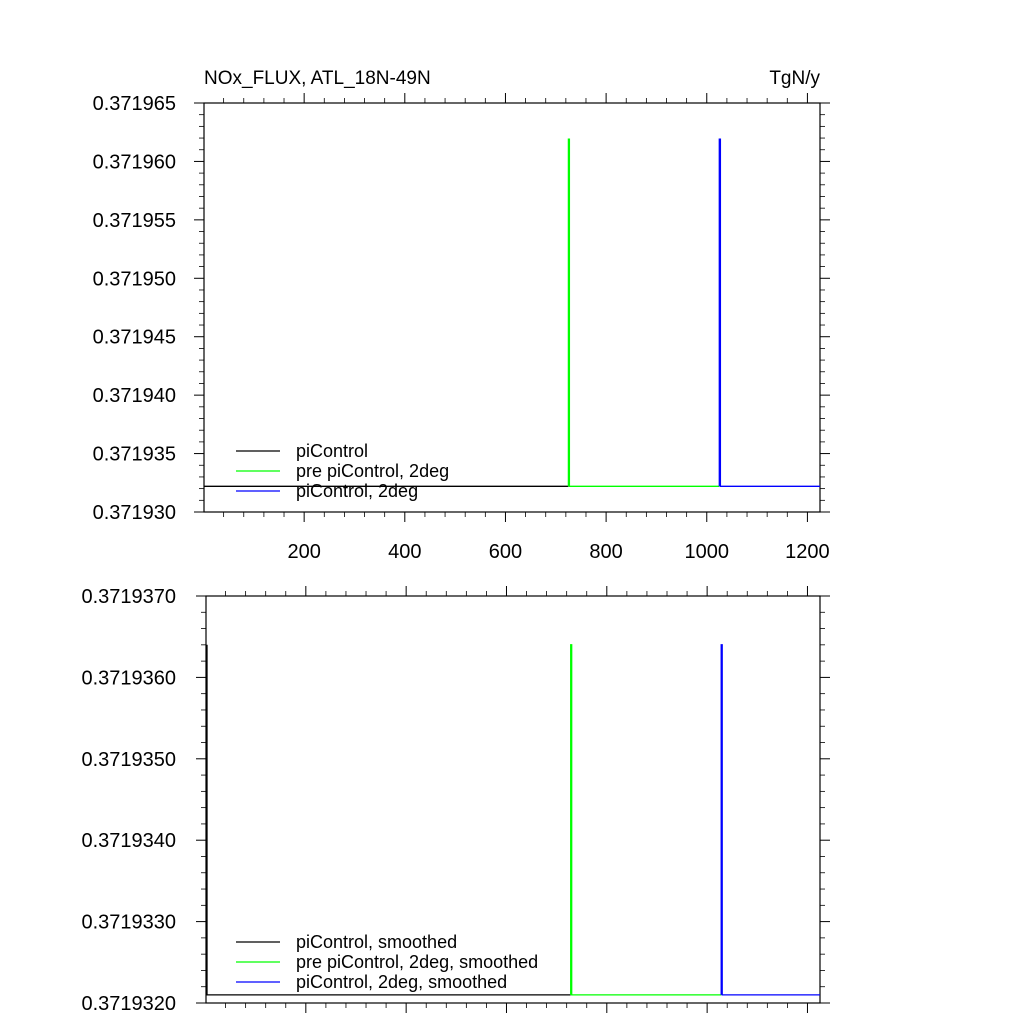  What do you see at coordinates (357, 491) in the screenshot?
I see `legend-label: piControl, 2deg` at bounding box center [357, 491].